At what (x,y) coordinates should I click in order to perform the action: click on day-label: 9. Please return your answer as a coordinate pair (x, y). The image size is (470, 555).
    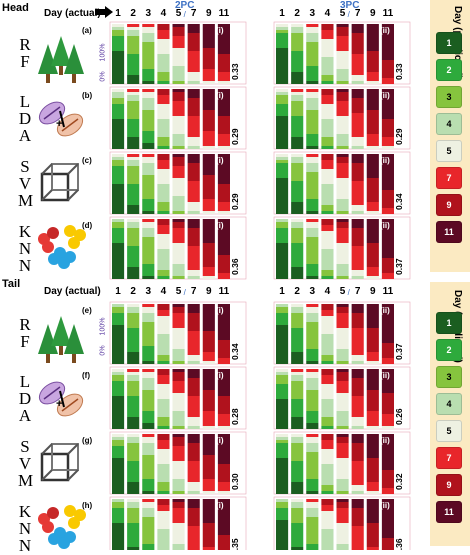
    Looking at the image, I should click on (209, 291).